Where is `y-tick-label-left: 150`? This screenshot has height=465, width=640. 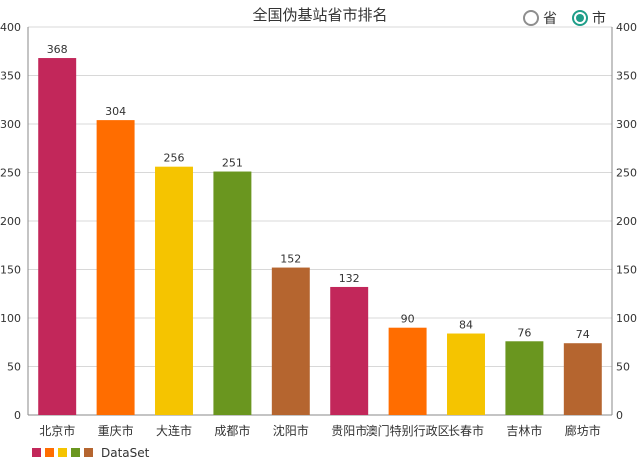
y-tick-label-left: 150 is located at coordinates (10, 270).